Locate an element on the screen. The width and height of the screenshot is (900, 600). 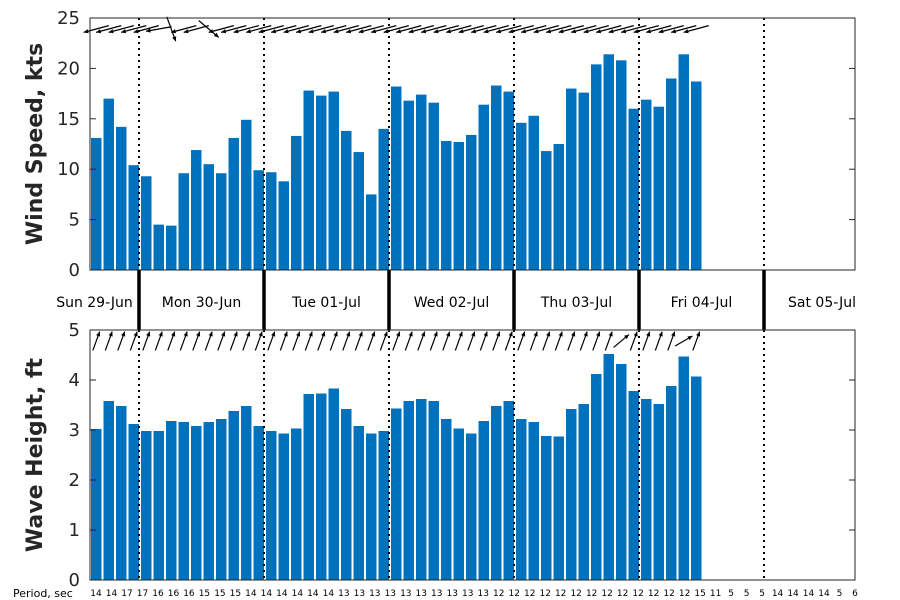
period-value: 15 is located at coordinates (699, 594).